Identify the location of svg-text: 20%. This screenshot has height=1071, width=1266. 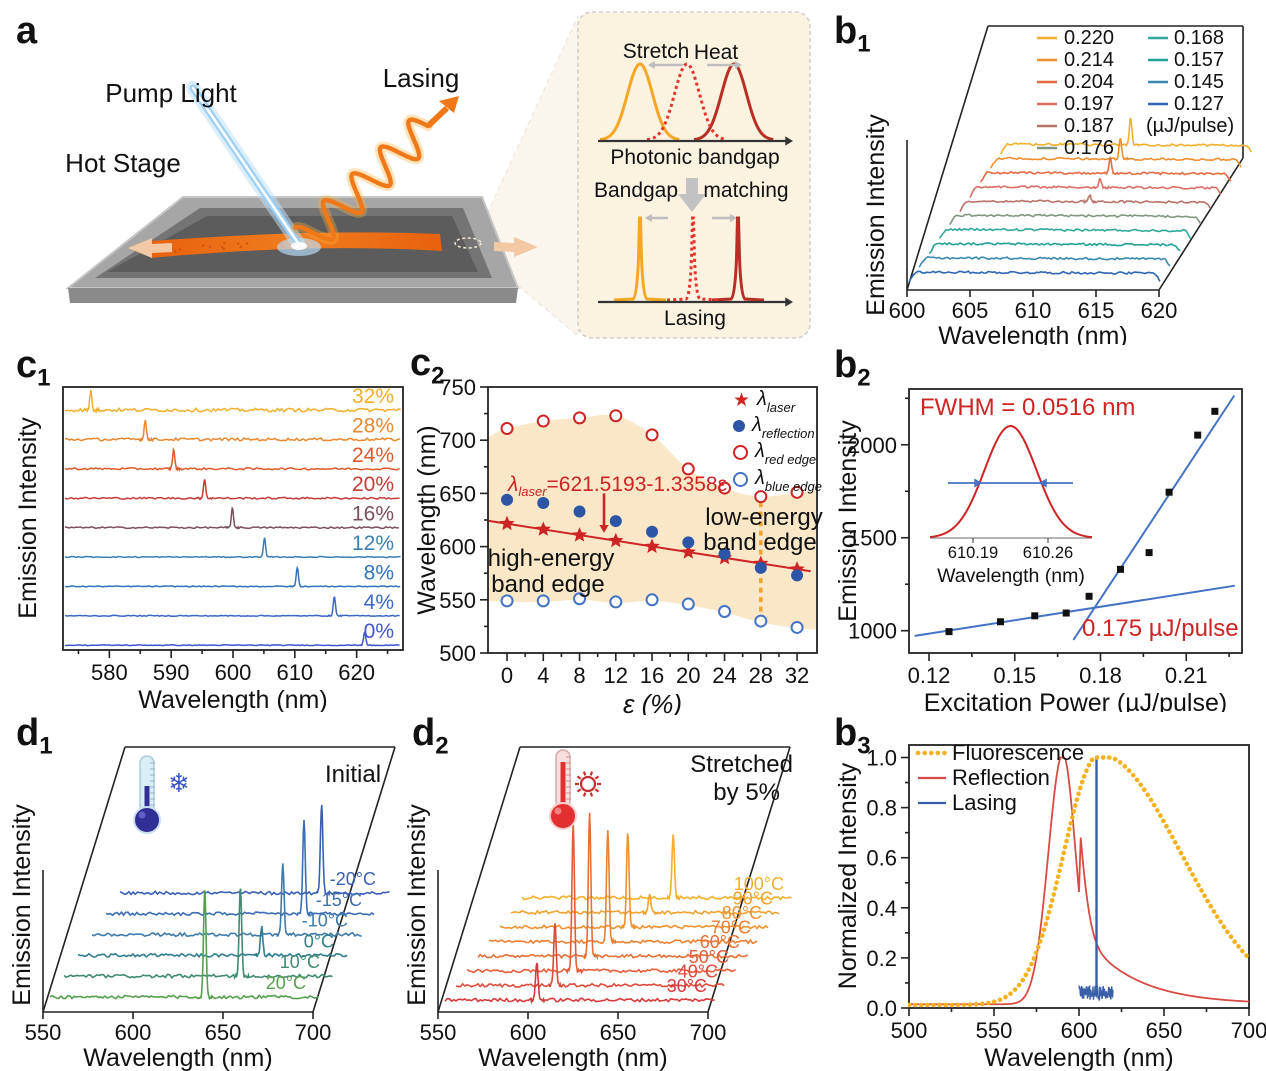
(373, 484).